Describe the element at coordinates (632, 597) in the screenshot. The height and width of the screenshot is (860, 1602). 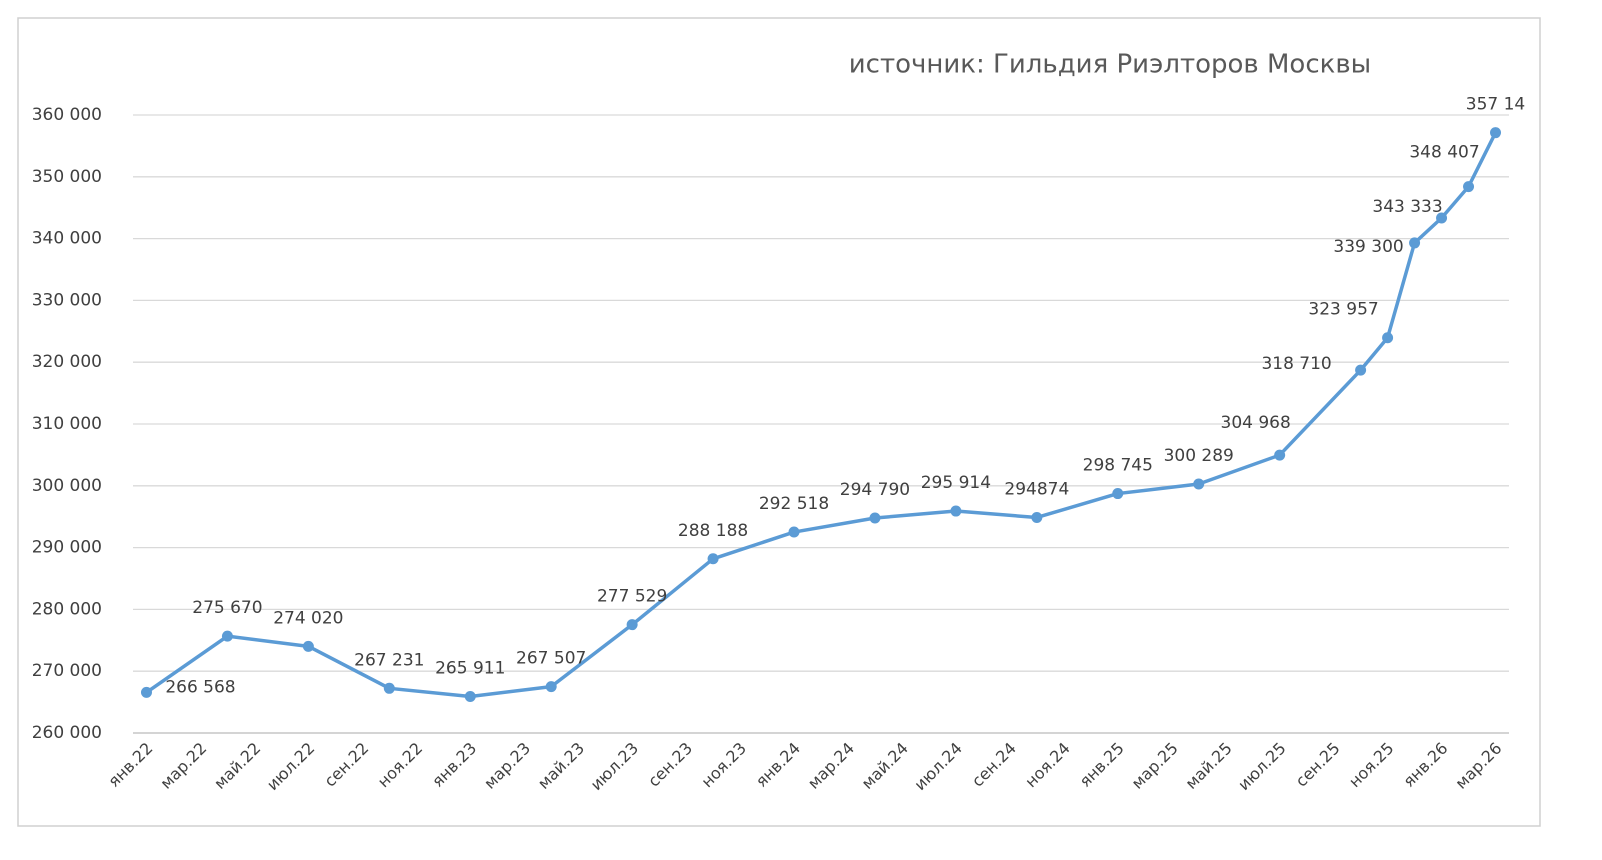
I see `data-label: 277 529` at that location.